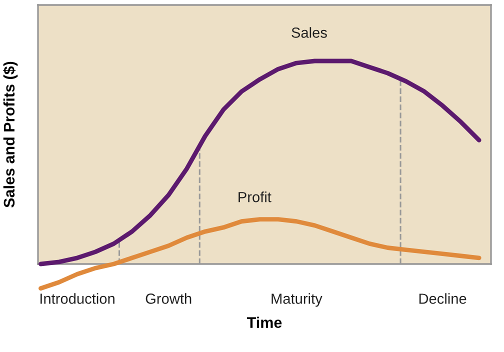 The height and width of the screenshot is (352, 504). Describe the element at coordinates (10, 135) in the screenshot. I see `y-axis-title: Sales and Profits ($)` at that location.